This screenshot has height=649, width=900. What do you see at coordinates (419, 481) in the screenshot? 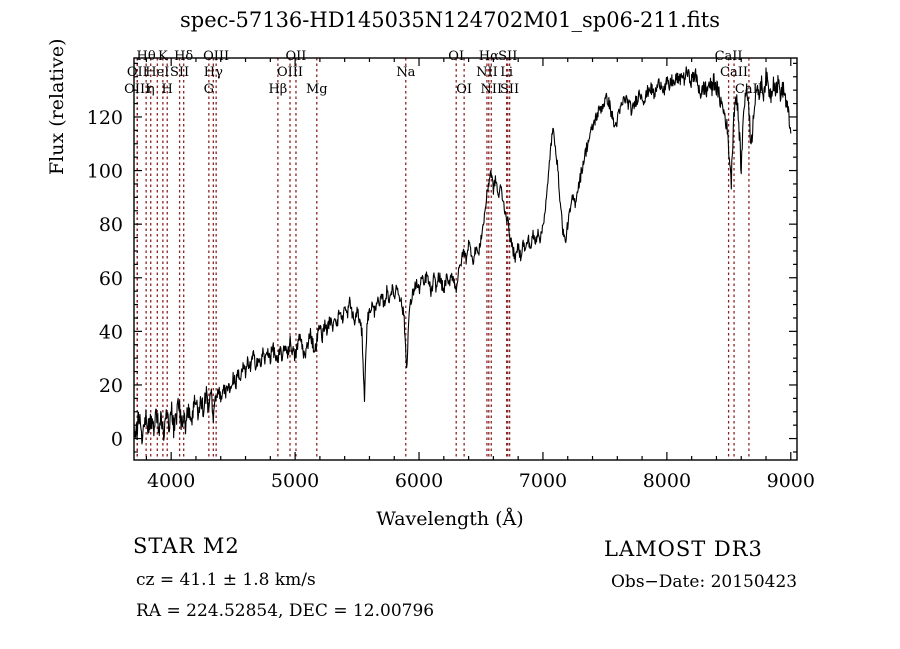
I see `svg-text: 6000` at bounding box center [419, 481].